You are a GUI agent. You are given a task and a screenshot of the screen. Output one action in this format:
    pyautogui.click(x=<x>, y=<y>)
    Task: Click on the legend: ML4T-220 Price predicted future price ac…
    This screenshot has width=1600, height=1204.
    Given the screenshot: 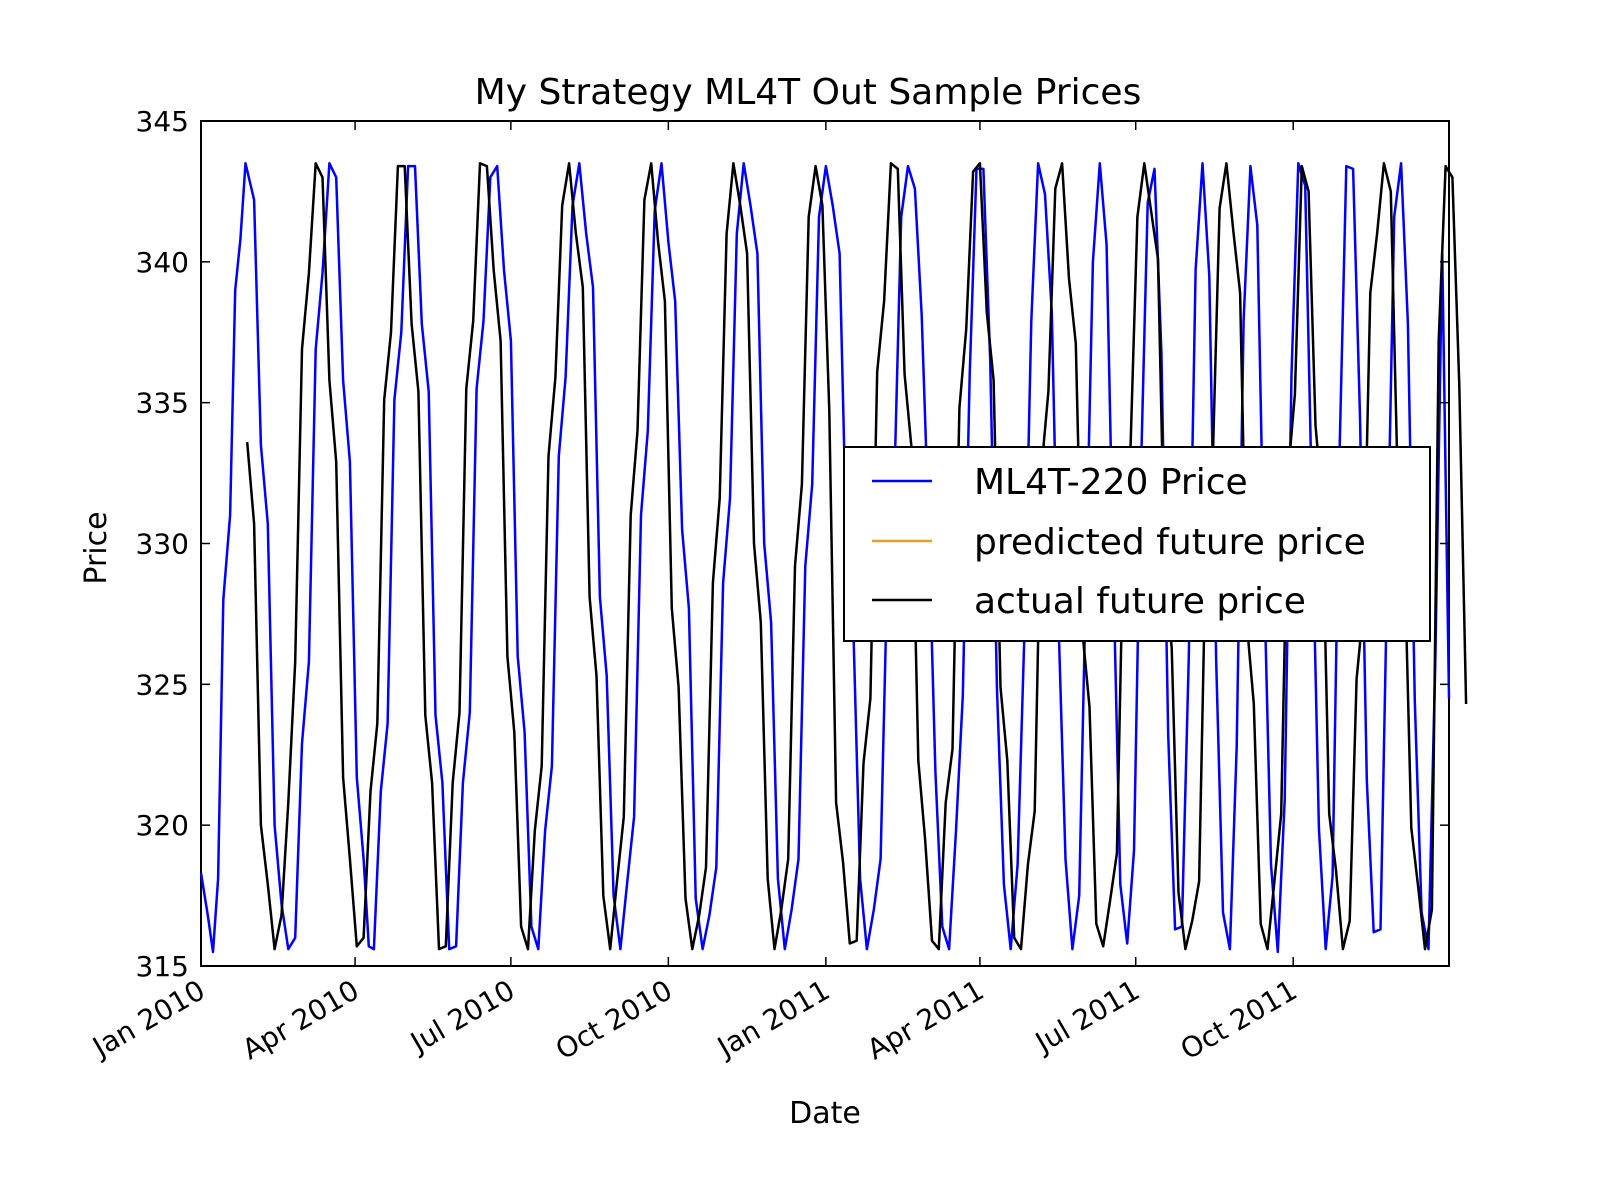 What is the action you would take?
    pyautogui.click(x=1137, y=544)
    